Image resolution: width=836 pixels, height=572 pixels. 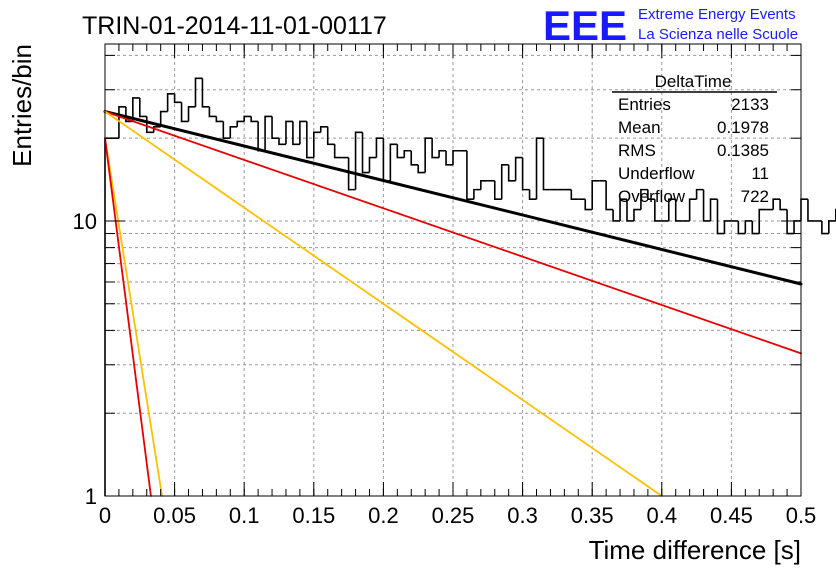 I want to click on x-tick-label: 0.5, so click(x=801, y=515).